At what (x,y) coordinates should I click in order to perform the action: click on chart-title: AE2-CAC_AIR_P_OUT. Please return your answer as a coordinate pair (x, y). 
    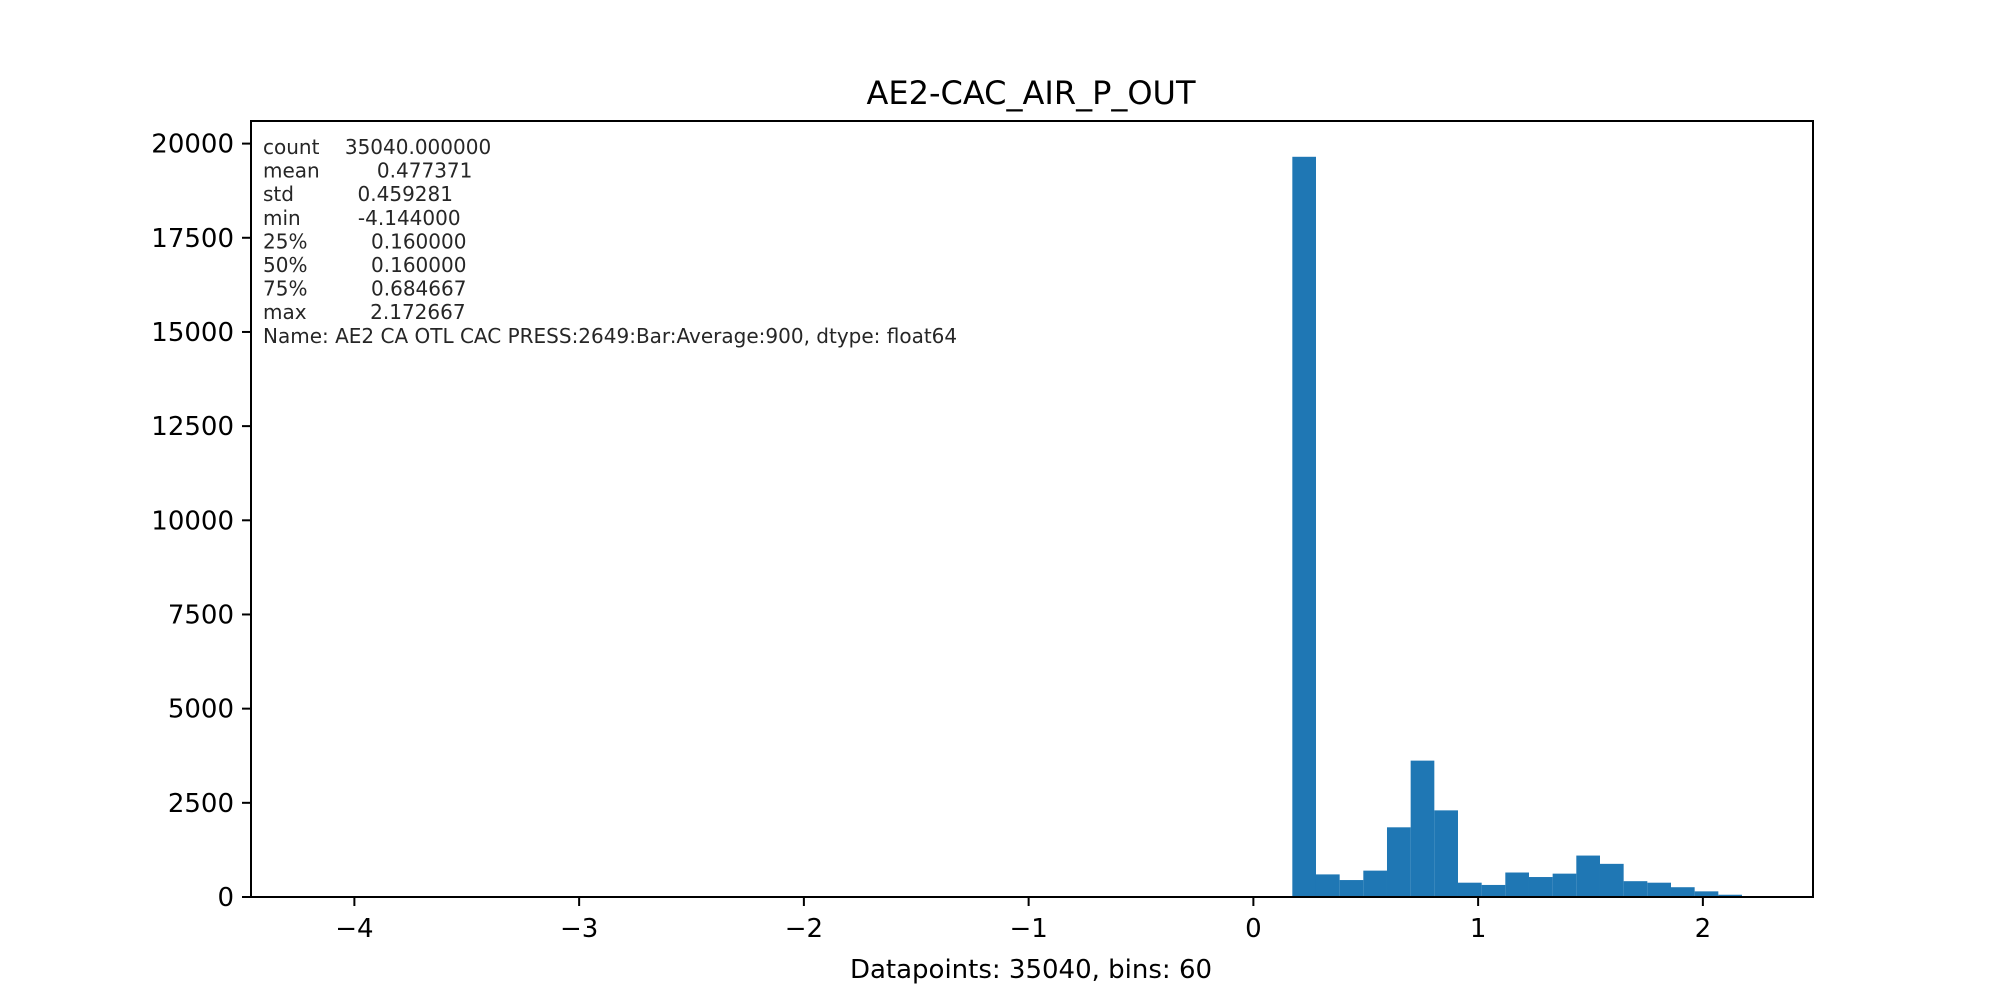
    Looking at the image, I should click on (1031, 93).